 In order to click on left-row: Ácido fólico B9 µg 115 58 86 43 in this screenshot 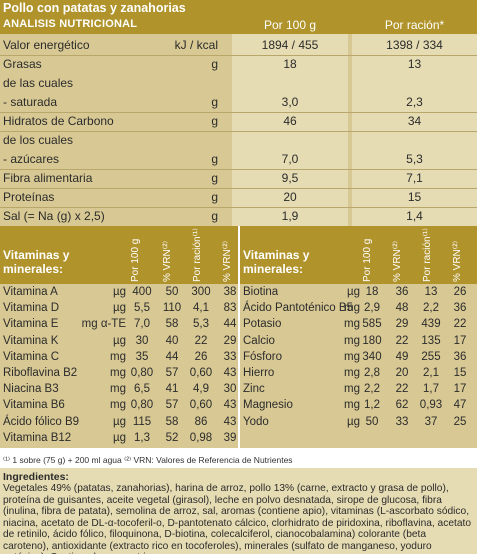, I will do `click(118, 422)`.